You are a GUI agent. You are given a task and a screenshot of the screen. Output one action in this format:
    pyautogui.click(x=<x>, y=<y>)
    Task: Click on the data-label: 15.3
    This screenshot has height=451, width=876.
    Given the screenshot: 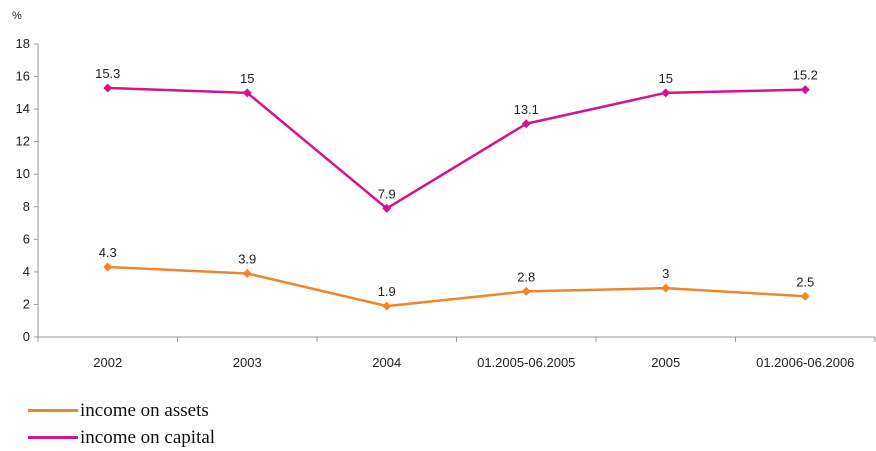 What is the action you would take?
    pyautogui.click(x=107, y=73)
    